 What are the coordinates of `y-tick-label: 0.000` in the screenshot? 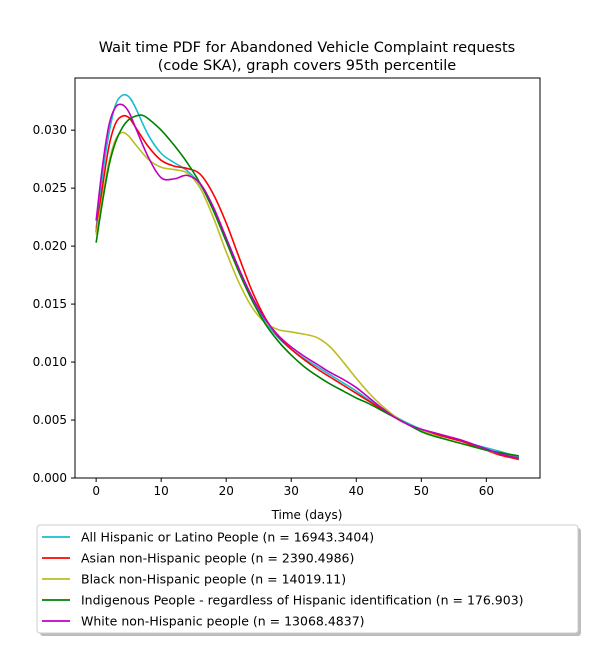 It's located at (50, 478).